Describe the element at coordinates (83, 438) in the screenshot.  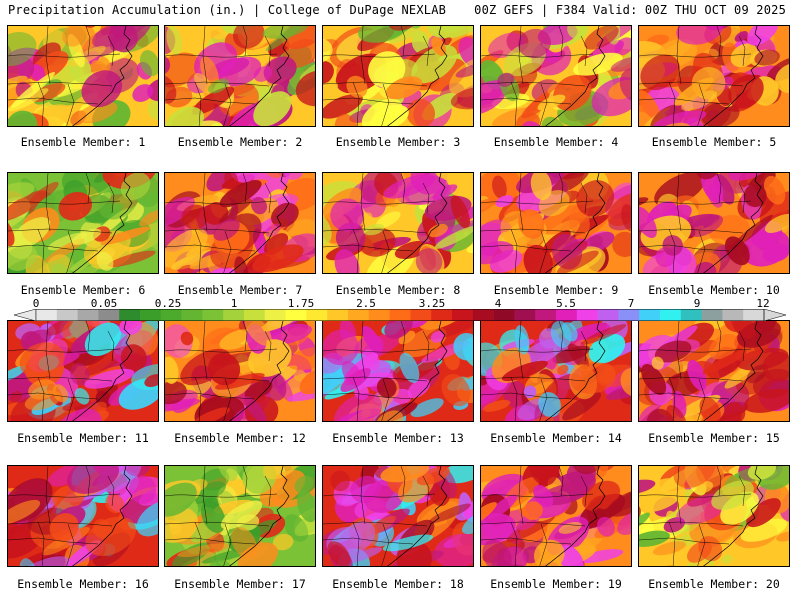
I see `ensemble-member-label: Ensemble Member: 11` at that location.